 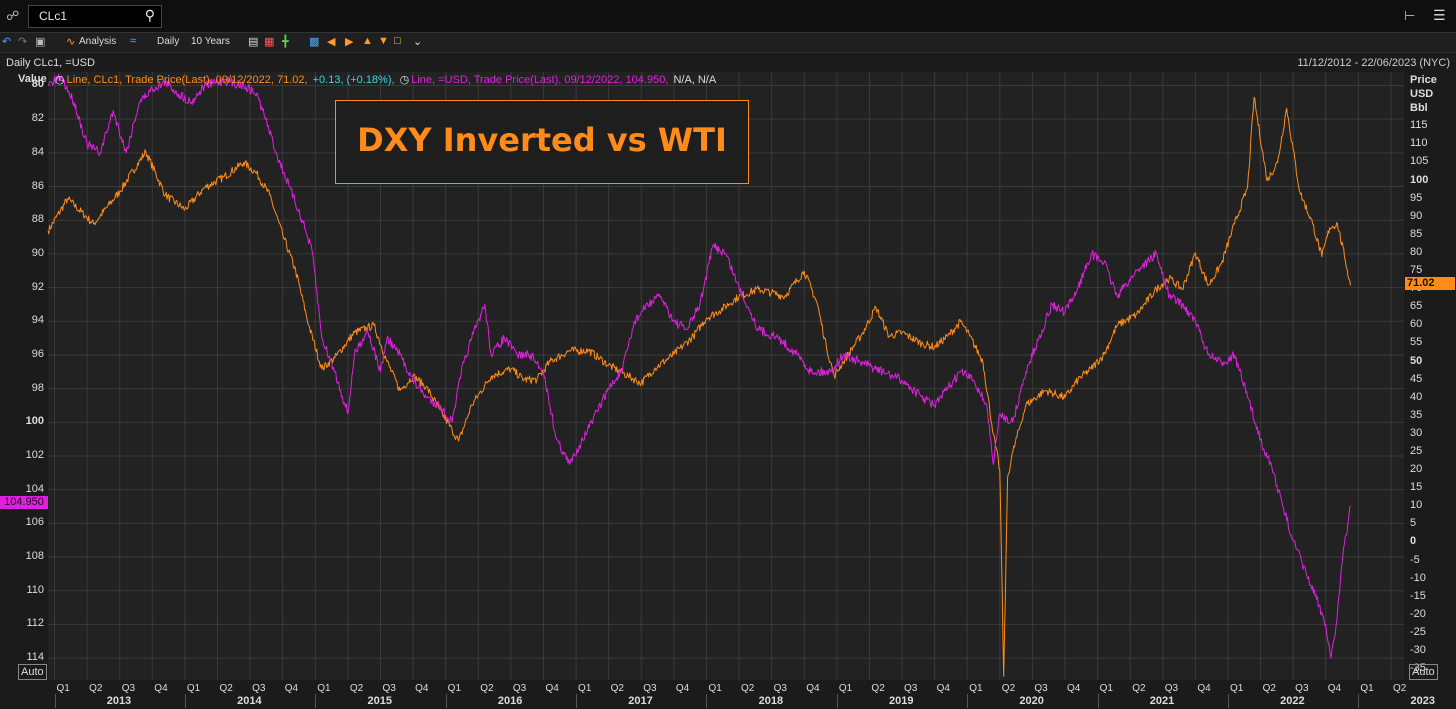 What do you see at coordinates (367, 41) in the screenshot?
I see `zoom-in-icon: ▲` at bounding box center [367, 41].